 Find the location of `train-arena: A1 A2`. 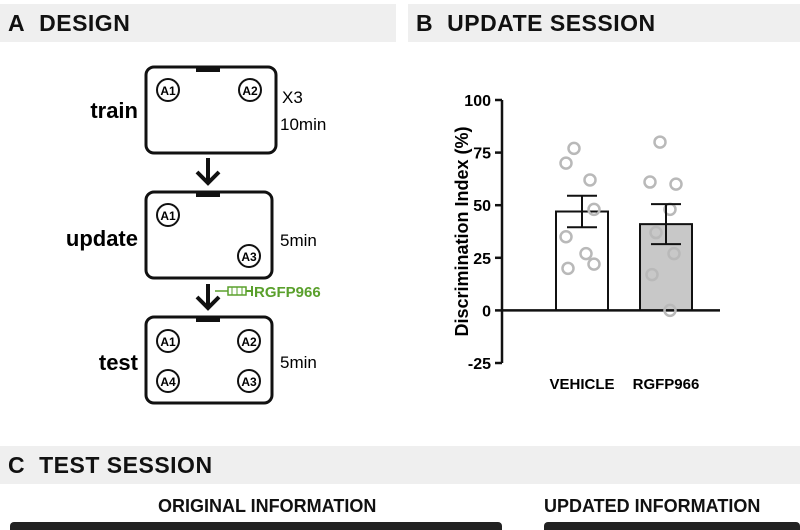

train-arena: A1 A2 is located at coordinates (211, 110).